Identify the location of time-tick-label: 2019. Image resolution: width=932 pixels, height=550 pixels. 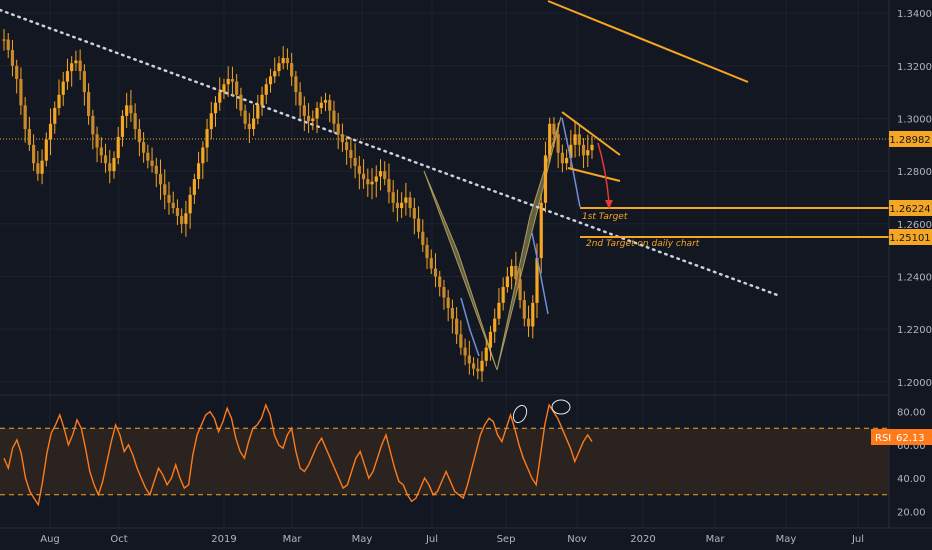
(223, 539).